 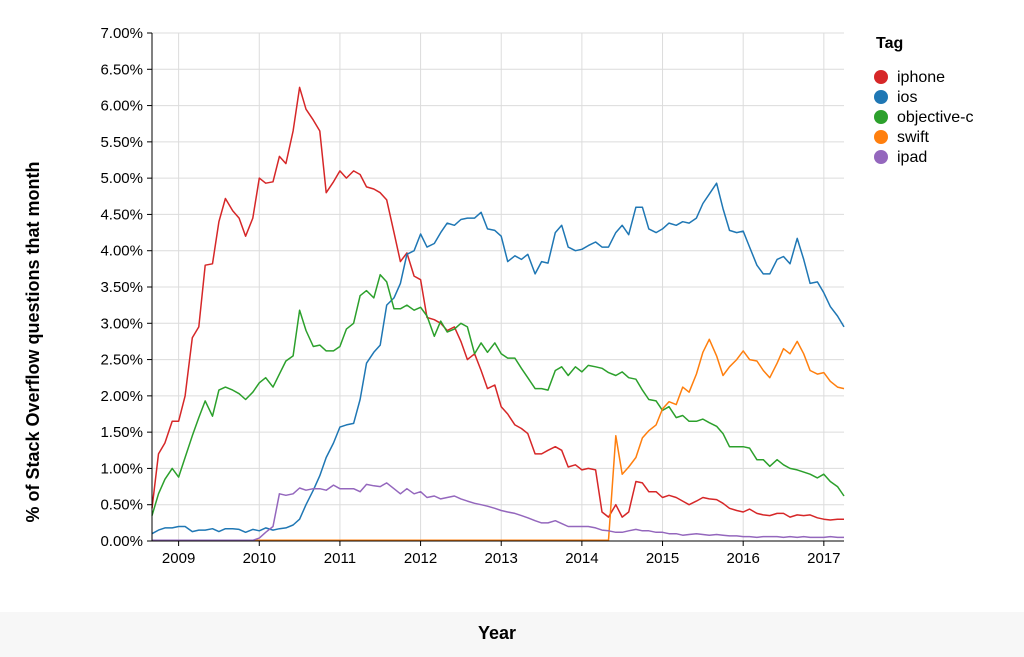 What do you see at coordinates (121, 360) in the screenshot?
I see `y-tick-label: 2.50%` at bounding box center [121, 360].